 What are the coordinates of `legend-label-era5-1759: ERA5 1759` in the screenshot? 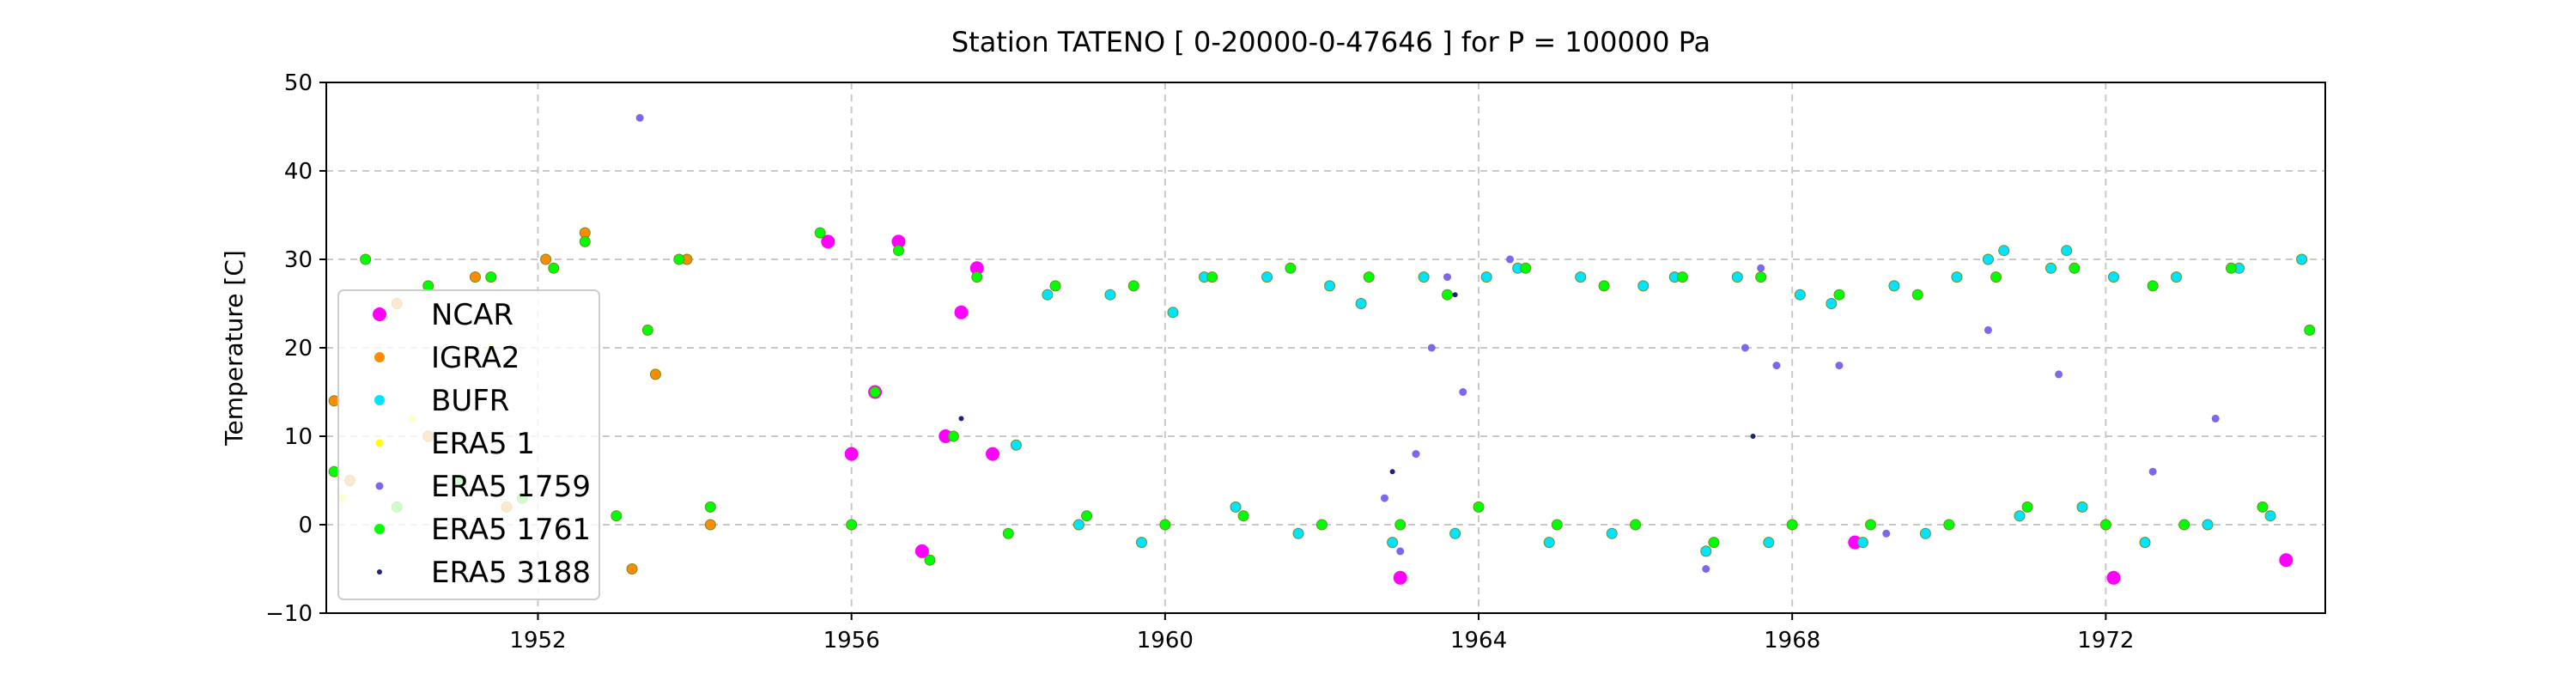 It's located at (511, 487).